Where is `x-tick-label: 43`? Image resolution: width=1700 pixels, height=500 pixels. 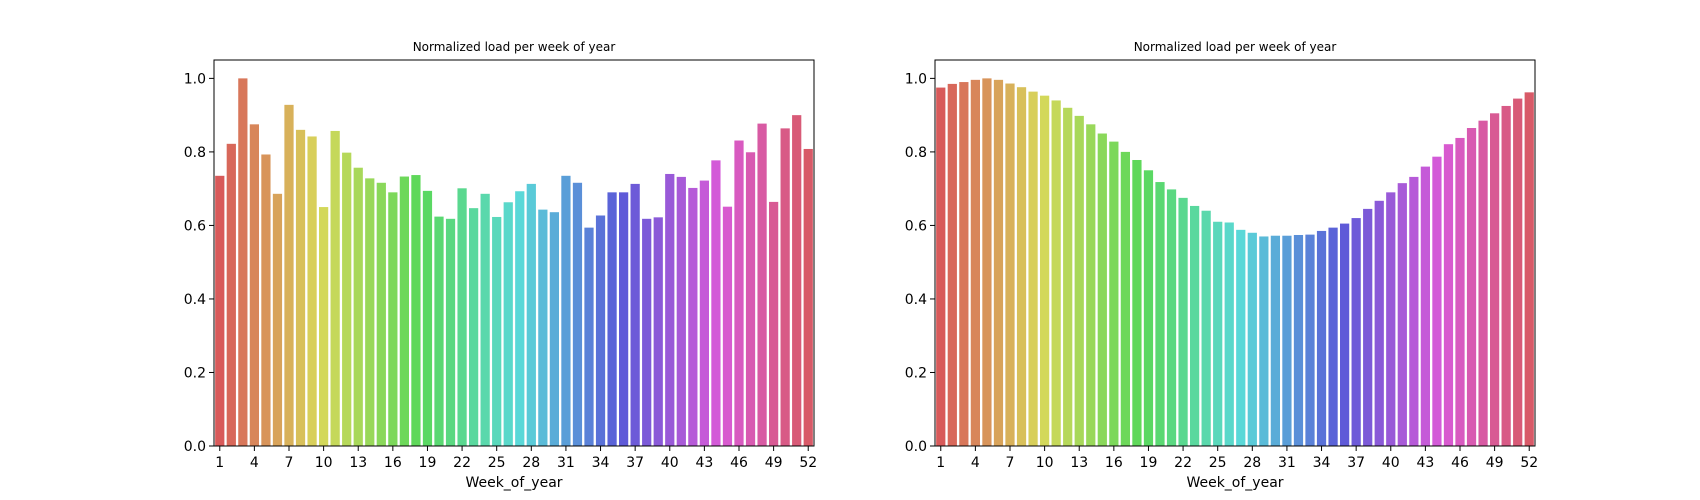
x-tick-label: 43 is located at coordinates (704, 463).